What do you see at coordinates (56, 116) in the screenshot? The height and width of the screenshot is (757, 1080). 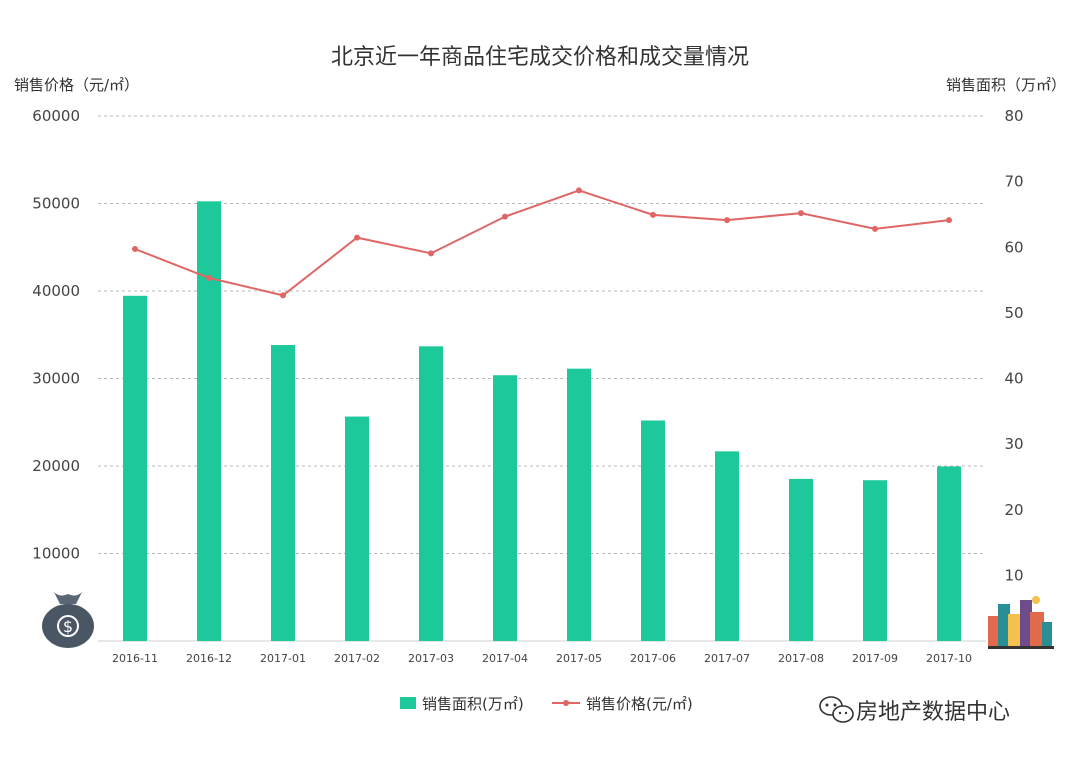 I see `left-tick-label: 60000` at bounding box center [56, 116].